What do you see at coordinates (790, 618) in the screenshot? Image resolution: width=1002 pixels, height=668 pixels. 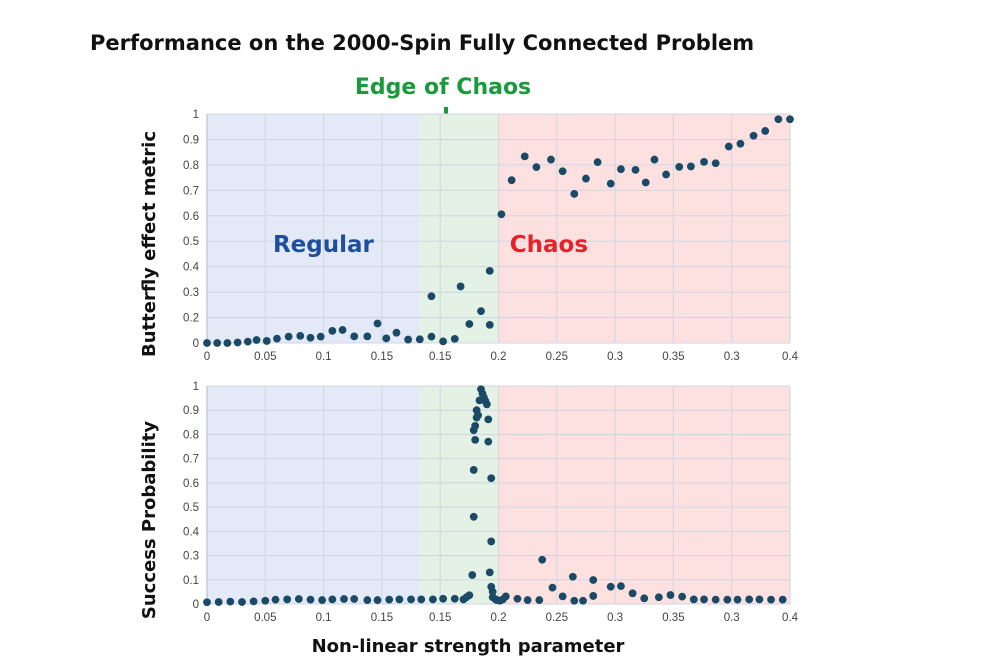 I see `x-tick-label: 0.4` at bounding box center [790, 618].